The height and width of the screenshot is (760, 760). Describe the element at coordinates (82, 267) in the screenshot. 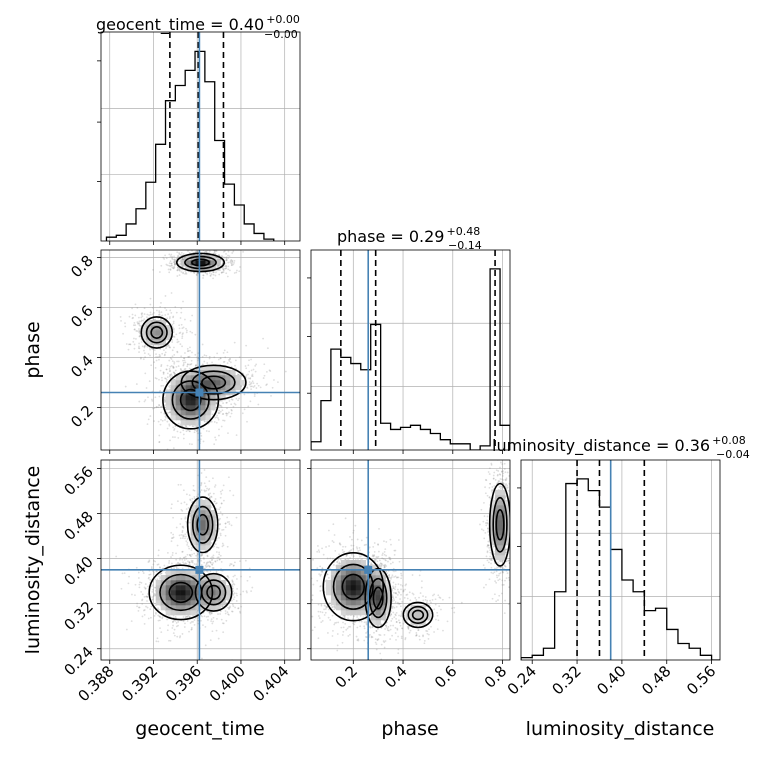

I see `y-tick-label: 0.8` at that location.